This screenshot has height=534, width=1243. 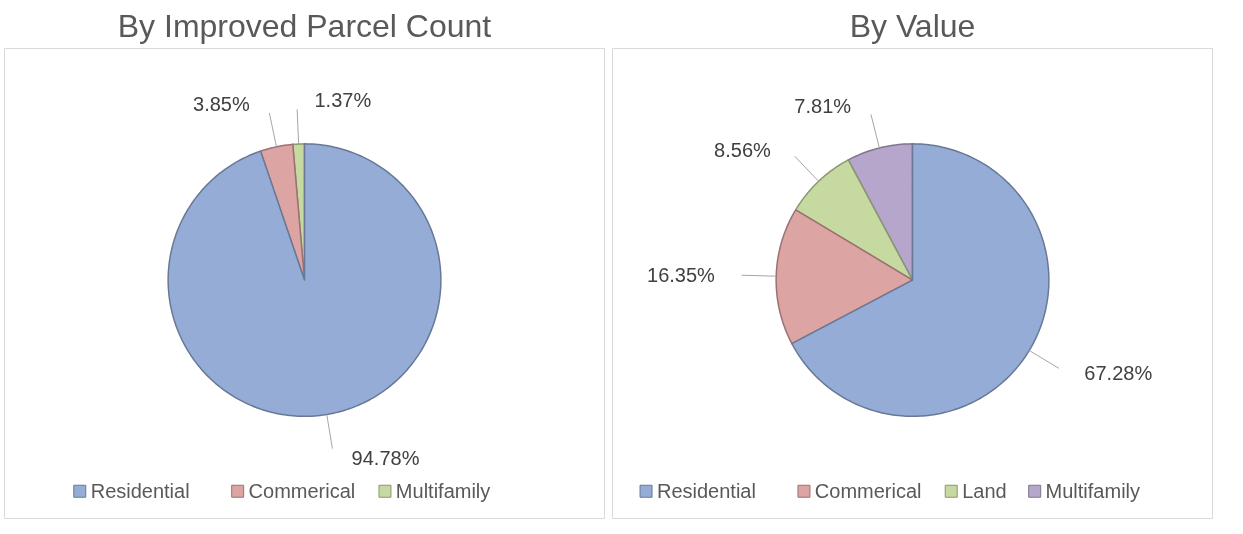 What do you see at coordinates (343, 100) in the screenshot?
I see `data-label: 1.37%` at bounding box center [343, 100].